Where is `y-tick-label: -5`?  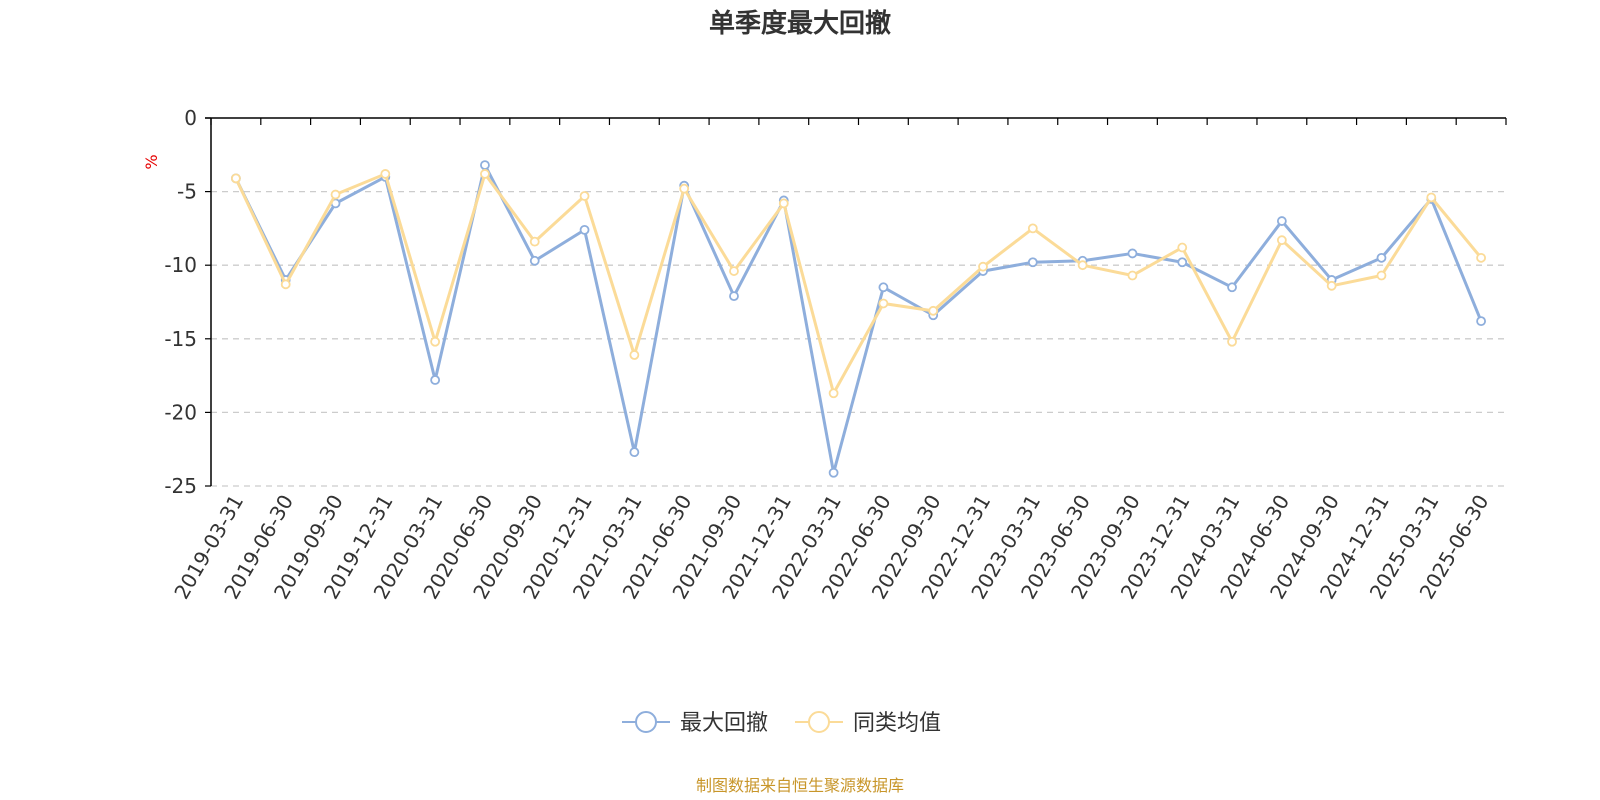
y-tick-label: -5 is located at coordinates (187, 192).